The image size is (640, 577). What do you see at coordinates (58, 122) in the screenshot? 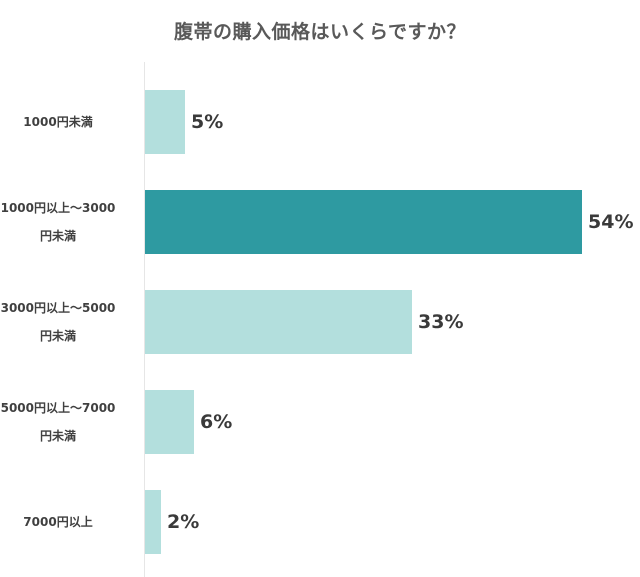
I see `category-label-line: 1000円未満` at bounding box center [58, 122].